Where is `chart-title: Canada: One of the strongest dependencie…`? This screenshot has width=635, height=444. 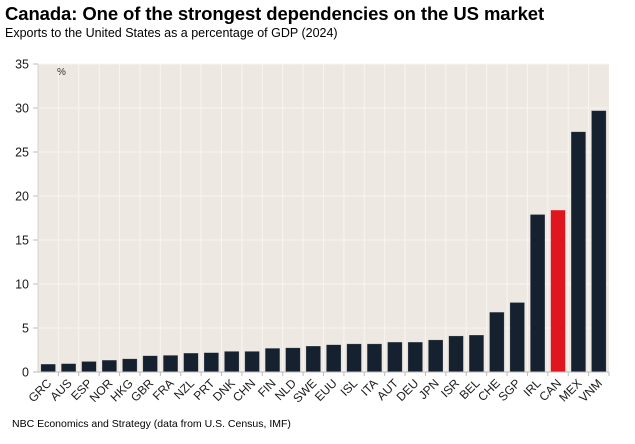 chart-title: Canada: One of the strongest dependencie… is located at coordinates (275, 13).